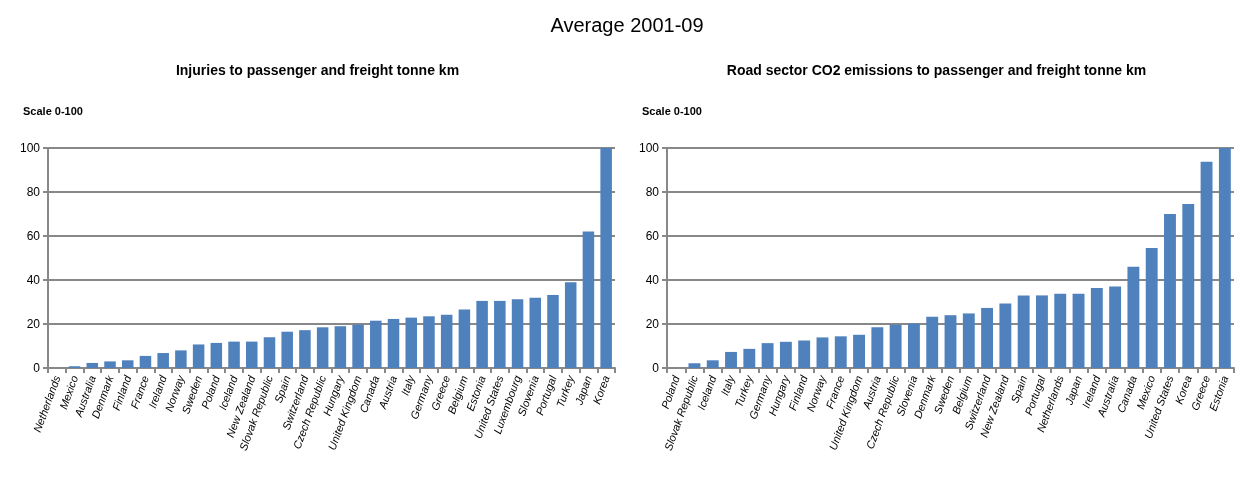 This screenshot has height=480, width=1254. What do you see at coordinates (936, 70) in the screenshot?
I see `chart-title: Road sector CO2 emissions to passenger and freight tonne km` at bounding box center [936, 70].